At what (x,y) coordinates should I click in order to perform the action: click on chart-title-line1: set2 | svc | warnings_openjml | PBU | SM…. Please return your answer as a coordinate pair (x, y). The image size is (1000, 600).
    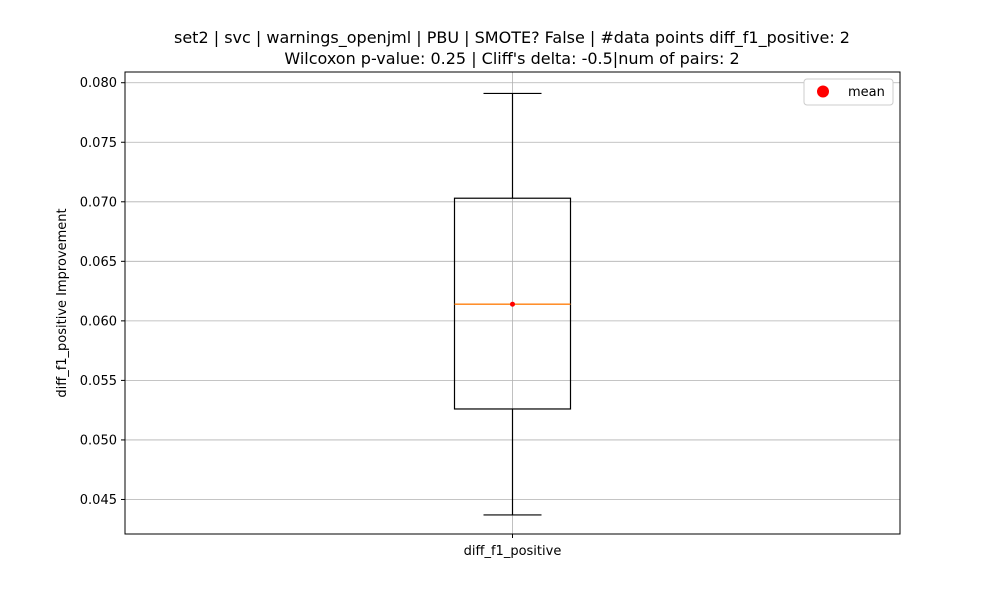
    Looking at the image, I should click on (512, 38).